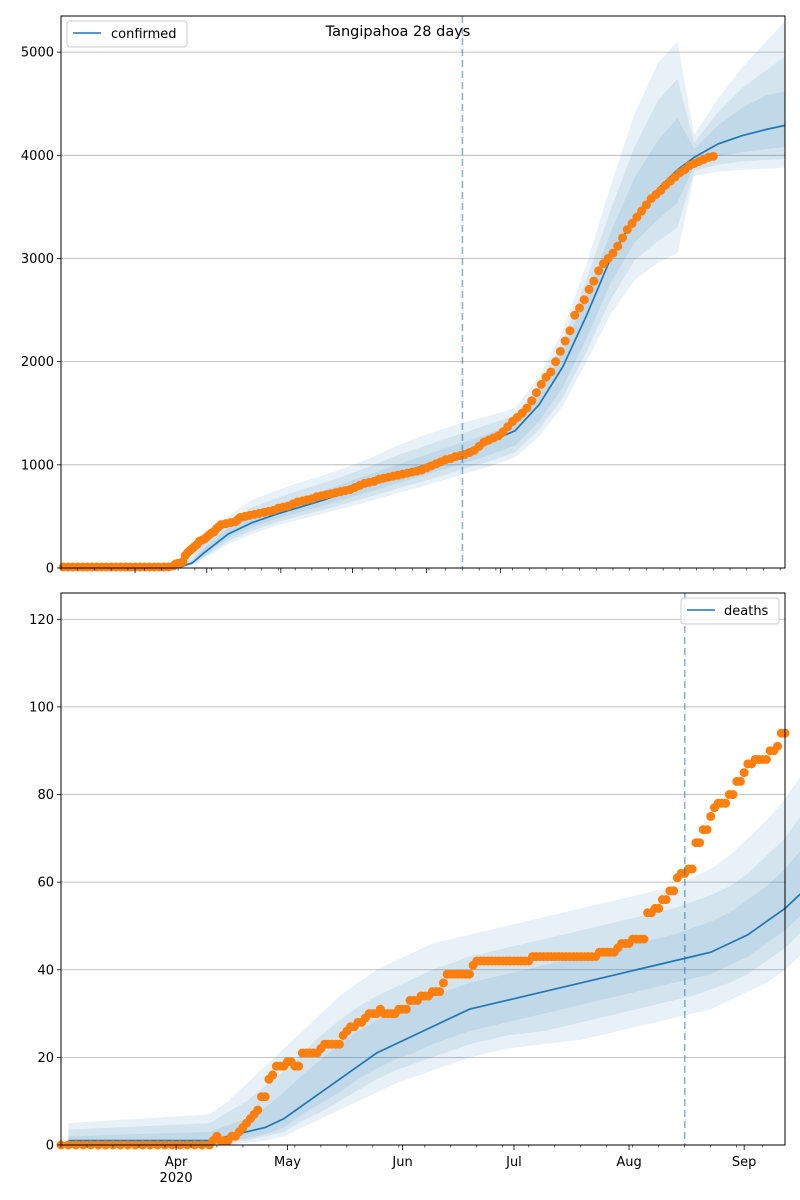 The image size is (800, 1200). What do you see at coordinates (45, 970) in the screenshot?
I see `deaths-y-tick-label: 40` at bounding box center [45, 970].